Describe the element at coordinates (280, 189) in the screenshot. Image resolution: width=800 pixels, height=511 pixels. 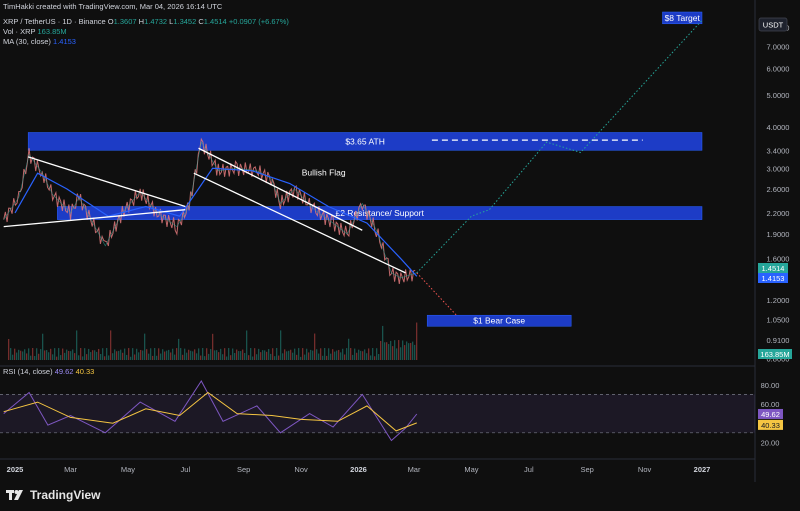
I see `trendline-flag-top` at that location.